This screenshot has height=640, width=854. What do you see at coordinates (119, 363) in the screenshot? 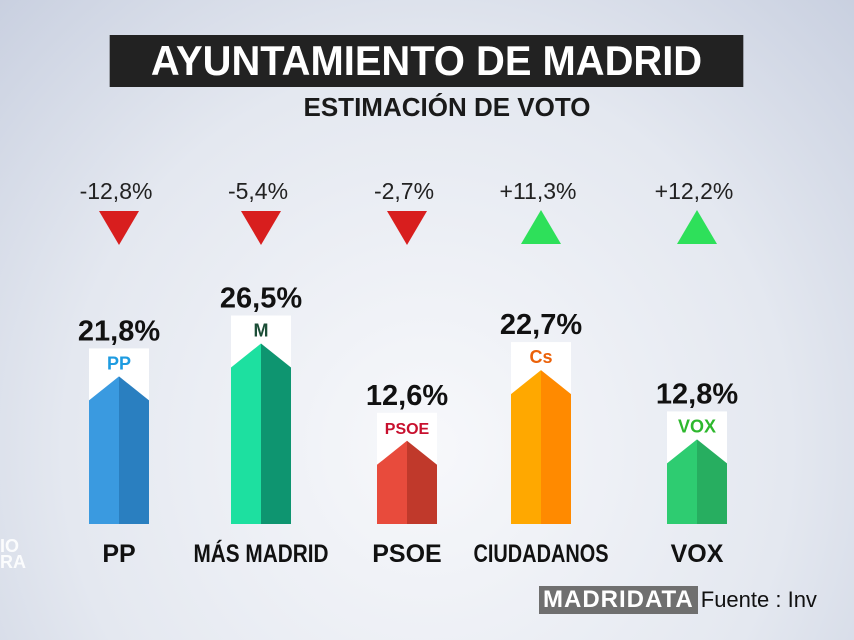
I see `party-logo: PP` at bounding box center [119, 363].